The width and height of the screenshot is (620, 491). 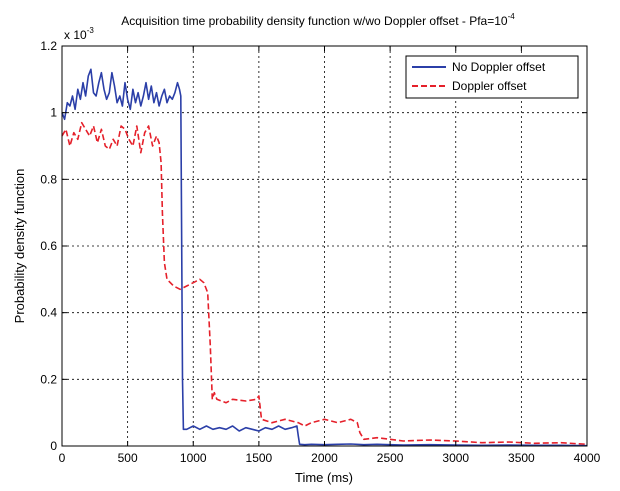 What do you see at coordinates (259, 458) in the screenshot?
I see `x-tick-label: 1500` at bounding box center [259, 458].